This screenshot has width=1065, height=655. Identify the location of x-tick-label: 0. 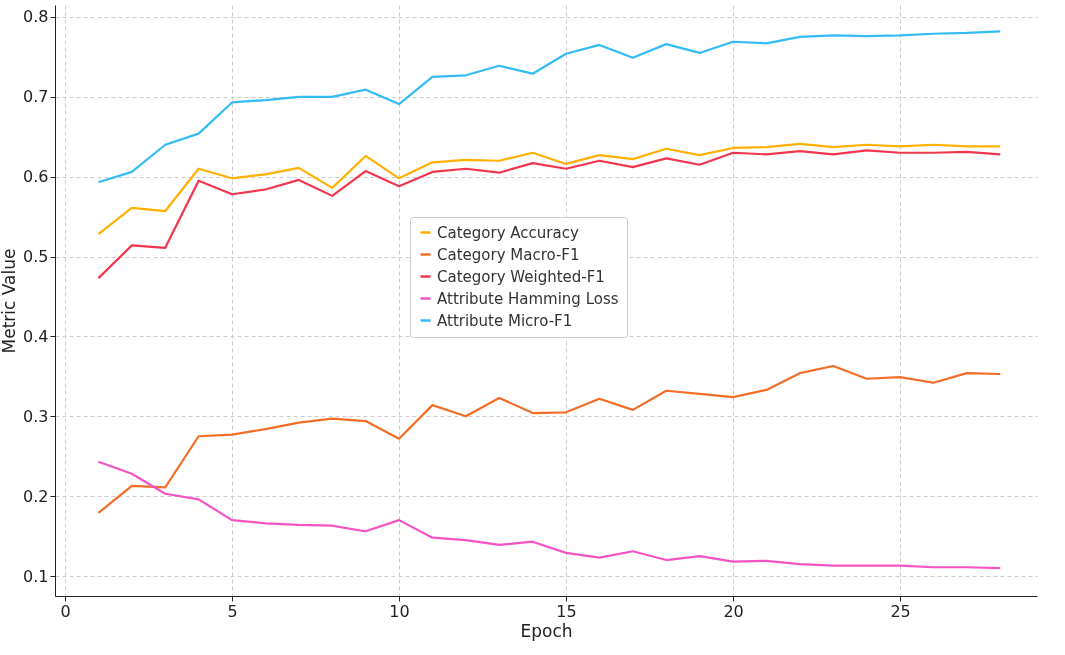
(65, 611).